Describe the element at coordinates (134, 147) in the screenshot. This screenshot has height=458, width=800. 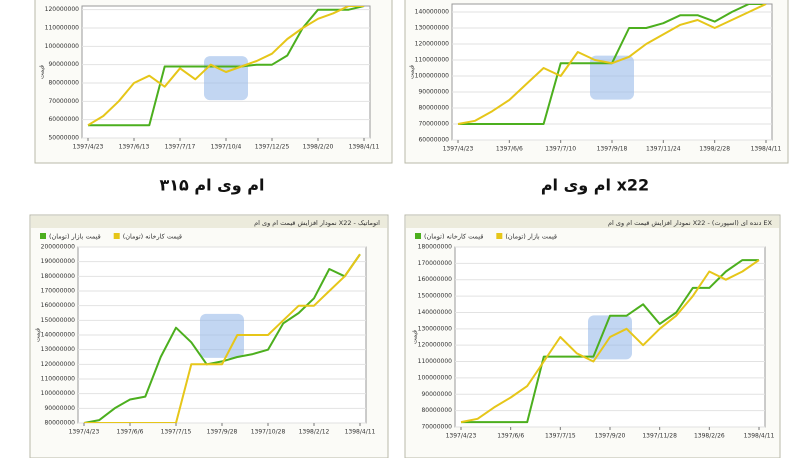
I see `x-tick-label: 1397/6/13` at that location.